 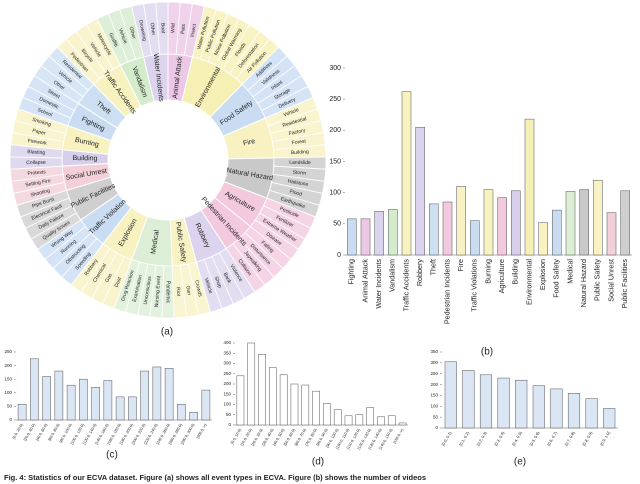 I want to click on subcategory-label: Hailstone, so click(x=298, y=183).